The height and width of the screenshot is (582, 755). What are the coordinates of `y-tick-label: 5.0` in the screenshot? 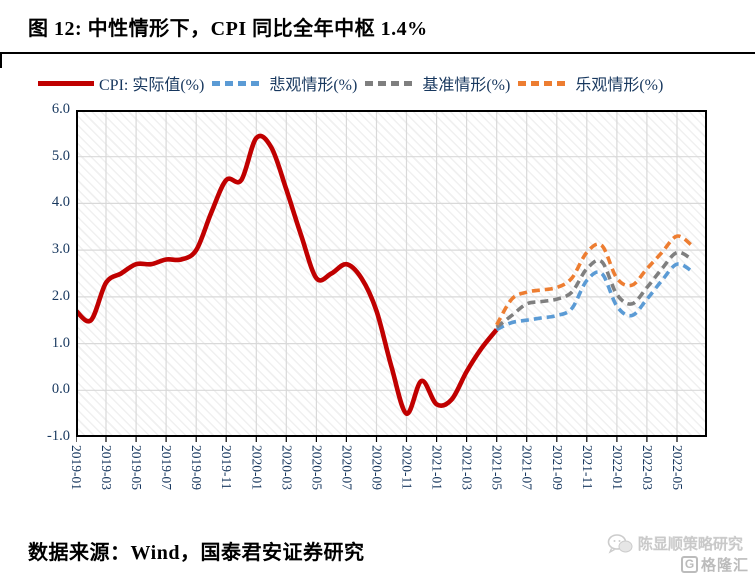 It's located at (60, 155).